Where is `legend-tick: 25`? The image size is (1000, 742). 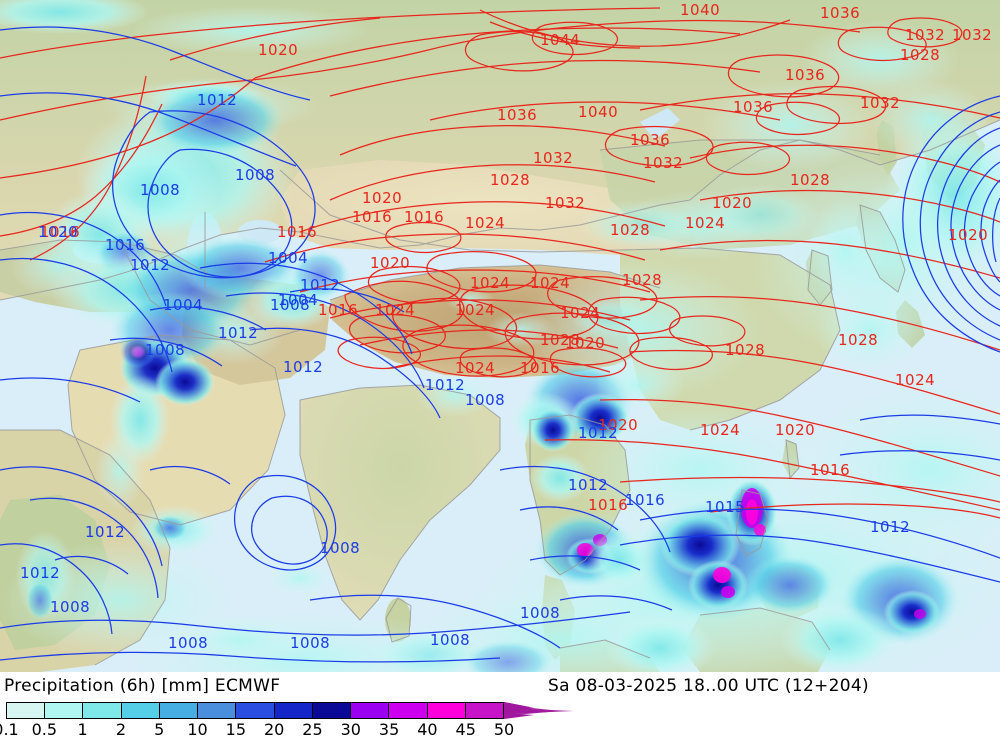 legend-tick: 25 is located at coordinates (312, 729).